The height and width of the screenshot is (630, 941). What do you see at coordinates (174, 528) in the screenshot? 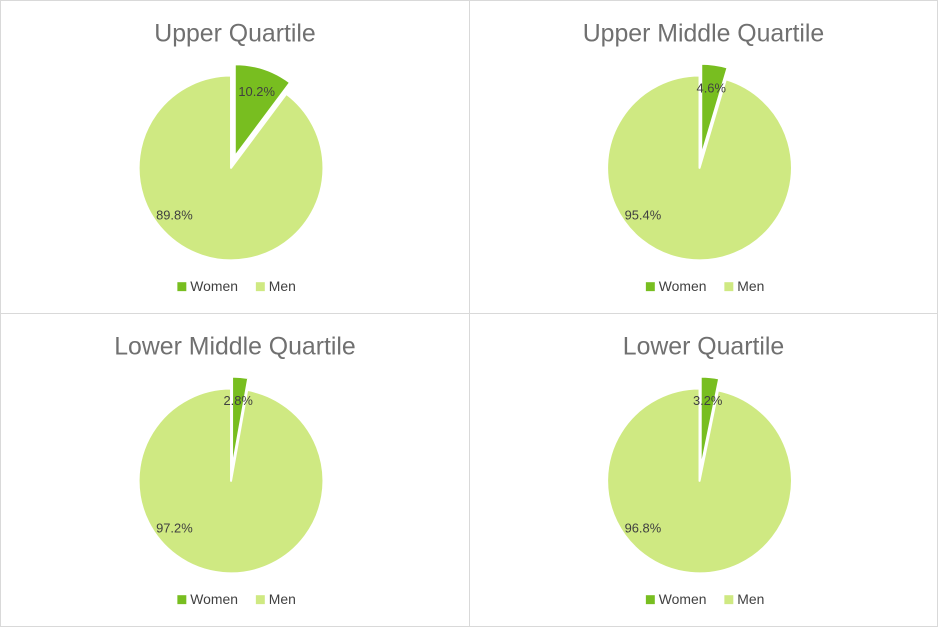
I see `data-label-men: 97.2%` at bounding box center [174, 528].